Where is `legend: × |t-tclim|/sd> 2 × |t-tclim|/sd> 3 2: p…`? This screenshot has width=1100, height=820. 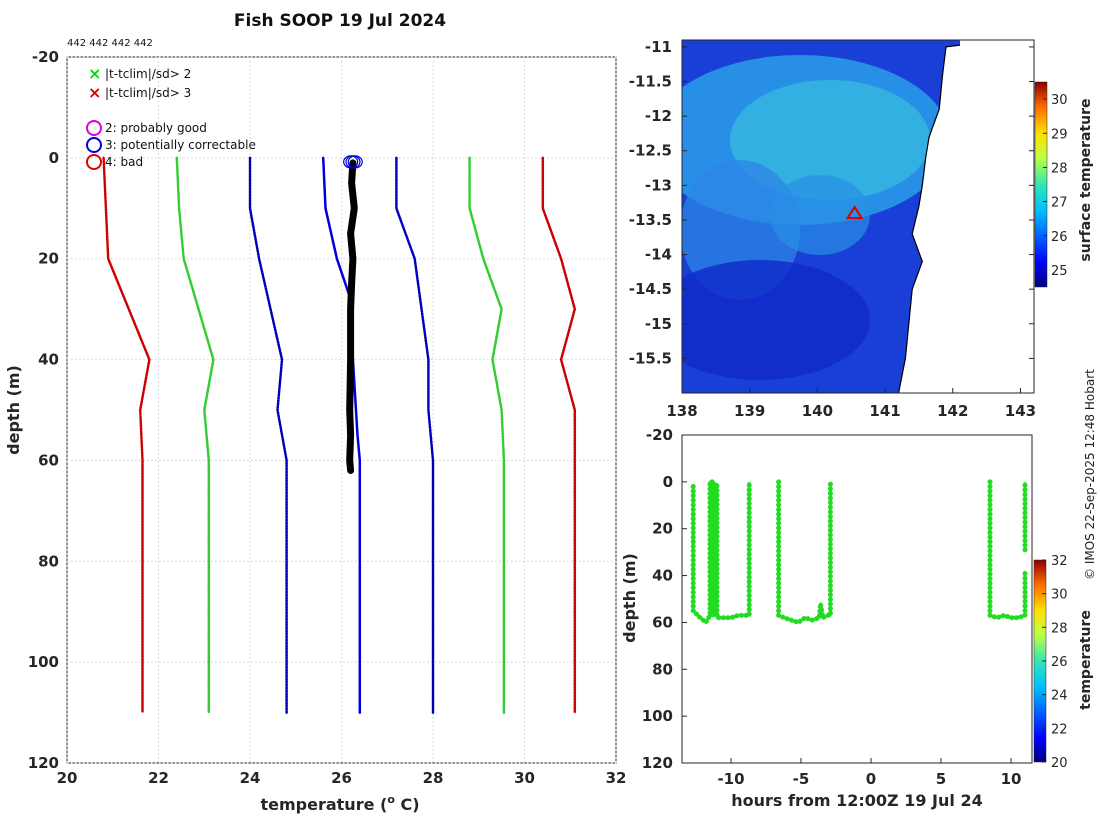
legend: × |t-tclim|/sd> 2 × |t-tclim|/sd> 3 2: p… is located at coordinates (171, 117).